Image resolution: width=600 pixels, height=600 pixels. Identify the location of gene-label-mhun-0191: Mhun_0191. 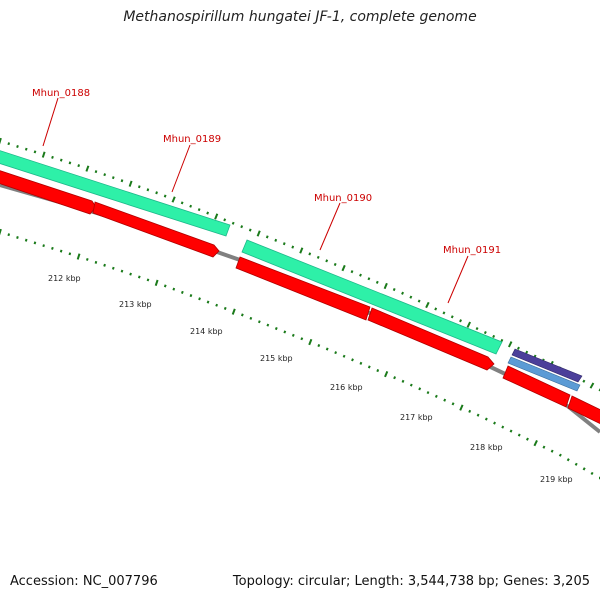
(472, 250).